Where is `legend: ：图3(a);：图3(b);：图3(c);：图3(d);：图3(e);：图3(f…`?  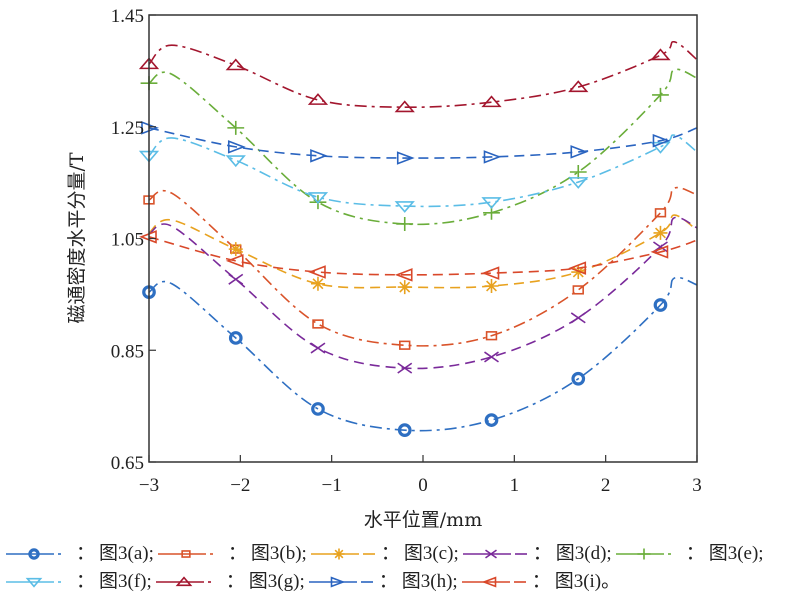 legend: ：图3(a);：图3(b);：图3(c);：图3(d);：图3(e);：图3(f… is located at coordinates (402, 568).